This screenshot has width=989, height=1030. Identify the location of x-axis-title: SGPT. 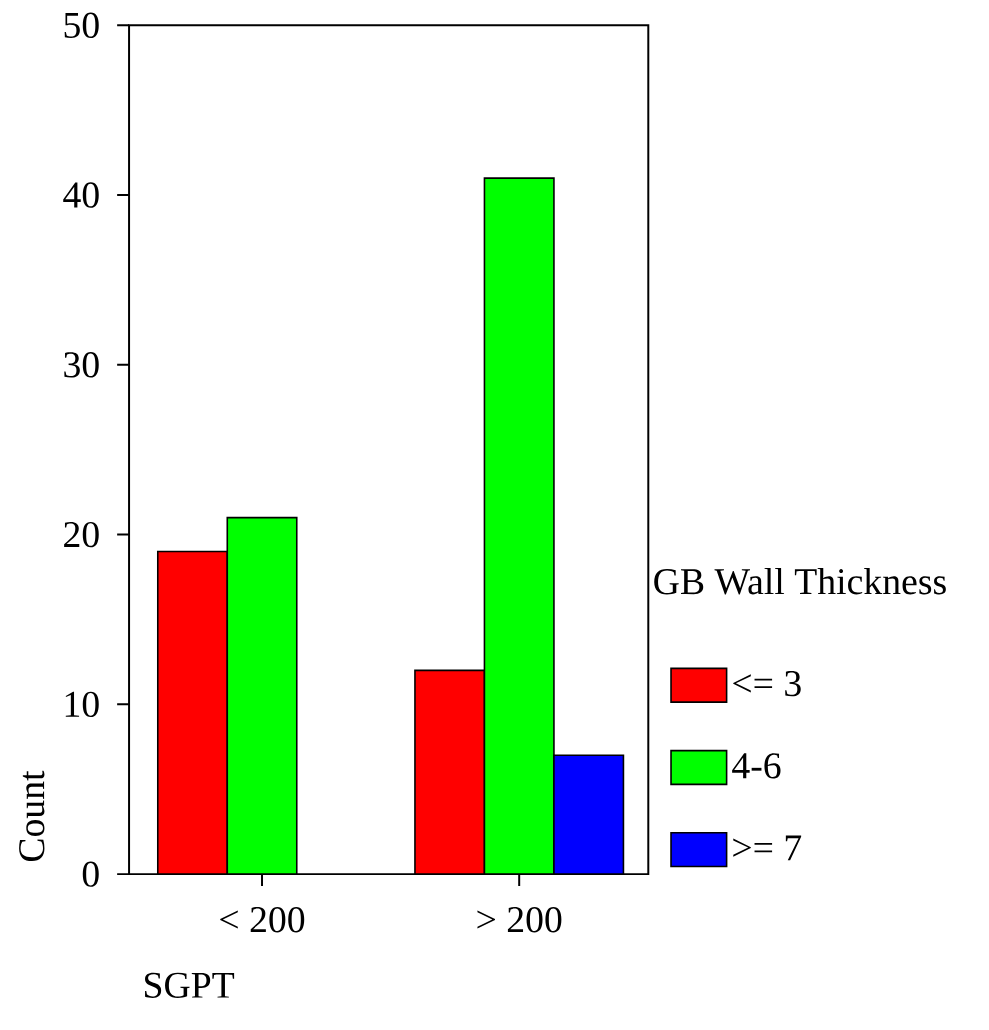
(190, 985).